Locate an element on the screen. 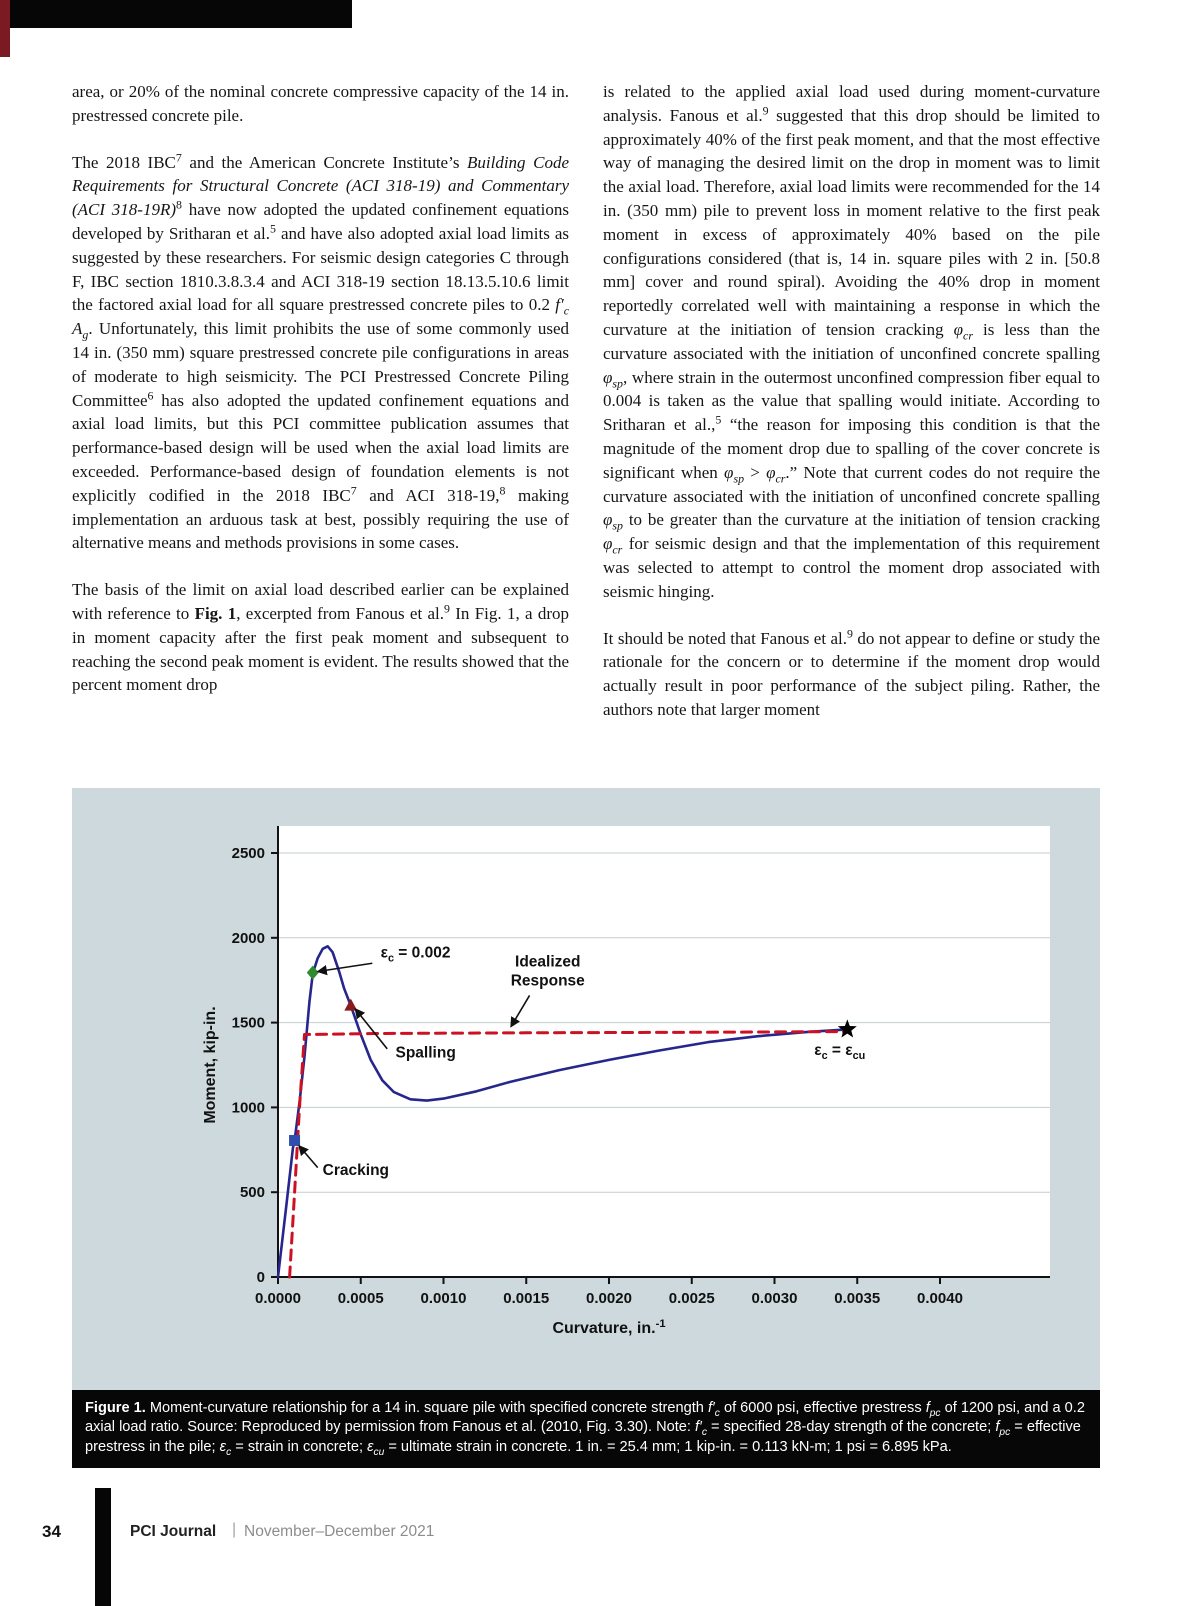  svg-text: Response is located at coordinates (548, 981).